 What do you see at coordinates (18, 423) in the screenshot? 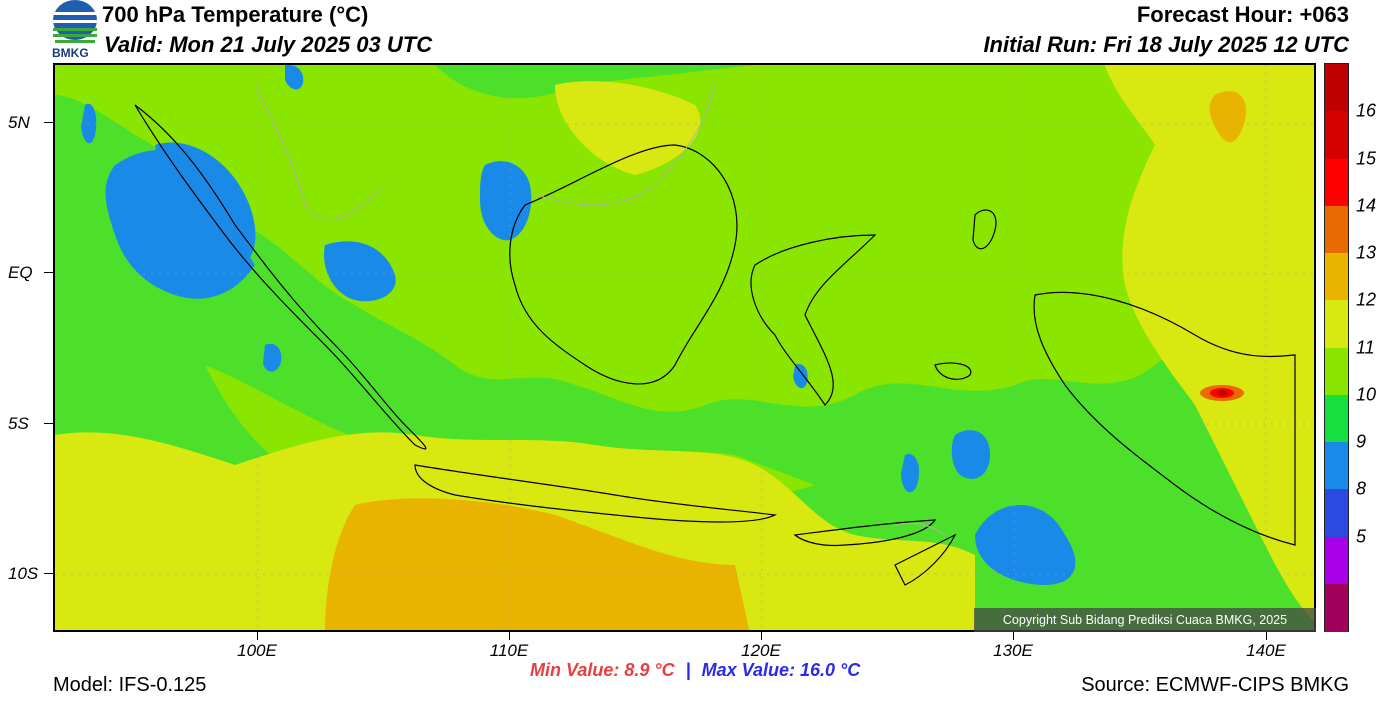
I see `lat-label-5s: 5S` at bounding box center [18, 423].